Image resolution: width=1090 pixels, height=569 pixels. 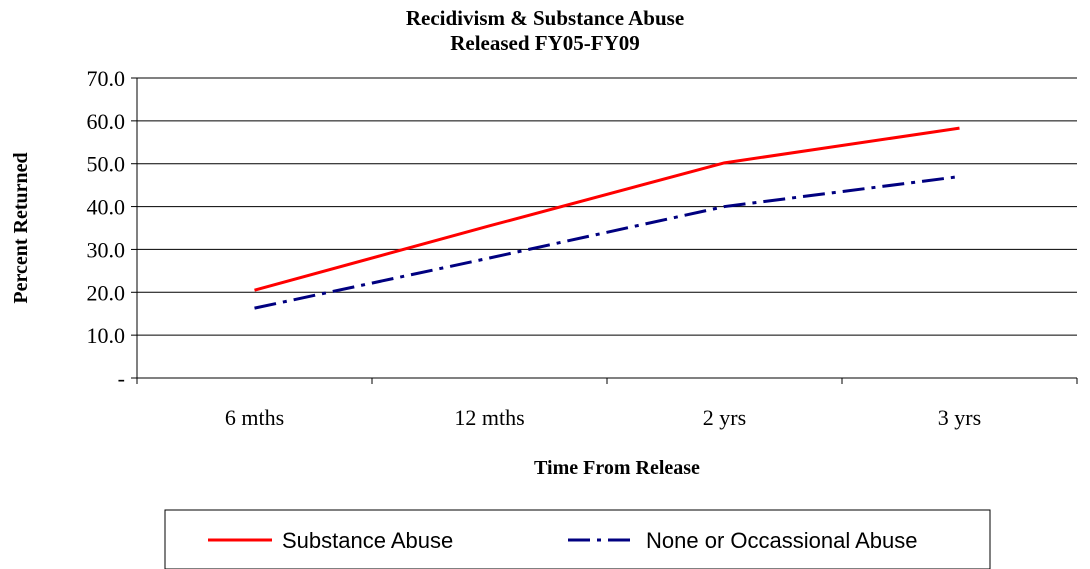 I want to click on chart-subtitle: Released FY05-FY09, so click(x=545, y=43).